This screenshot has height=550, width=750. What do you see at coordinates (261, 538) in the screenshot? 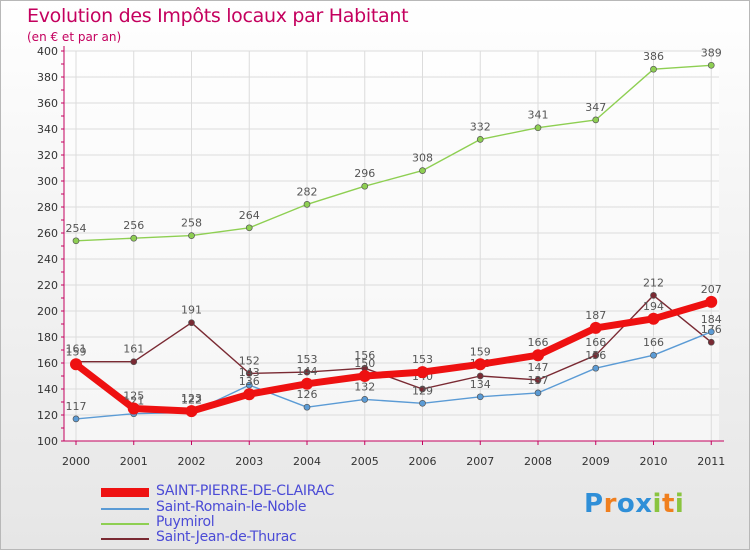
I see `legend-item-saint-jean-de-thurac: Saint-Jean-de-Thurac` at bounding box center [261, 538].